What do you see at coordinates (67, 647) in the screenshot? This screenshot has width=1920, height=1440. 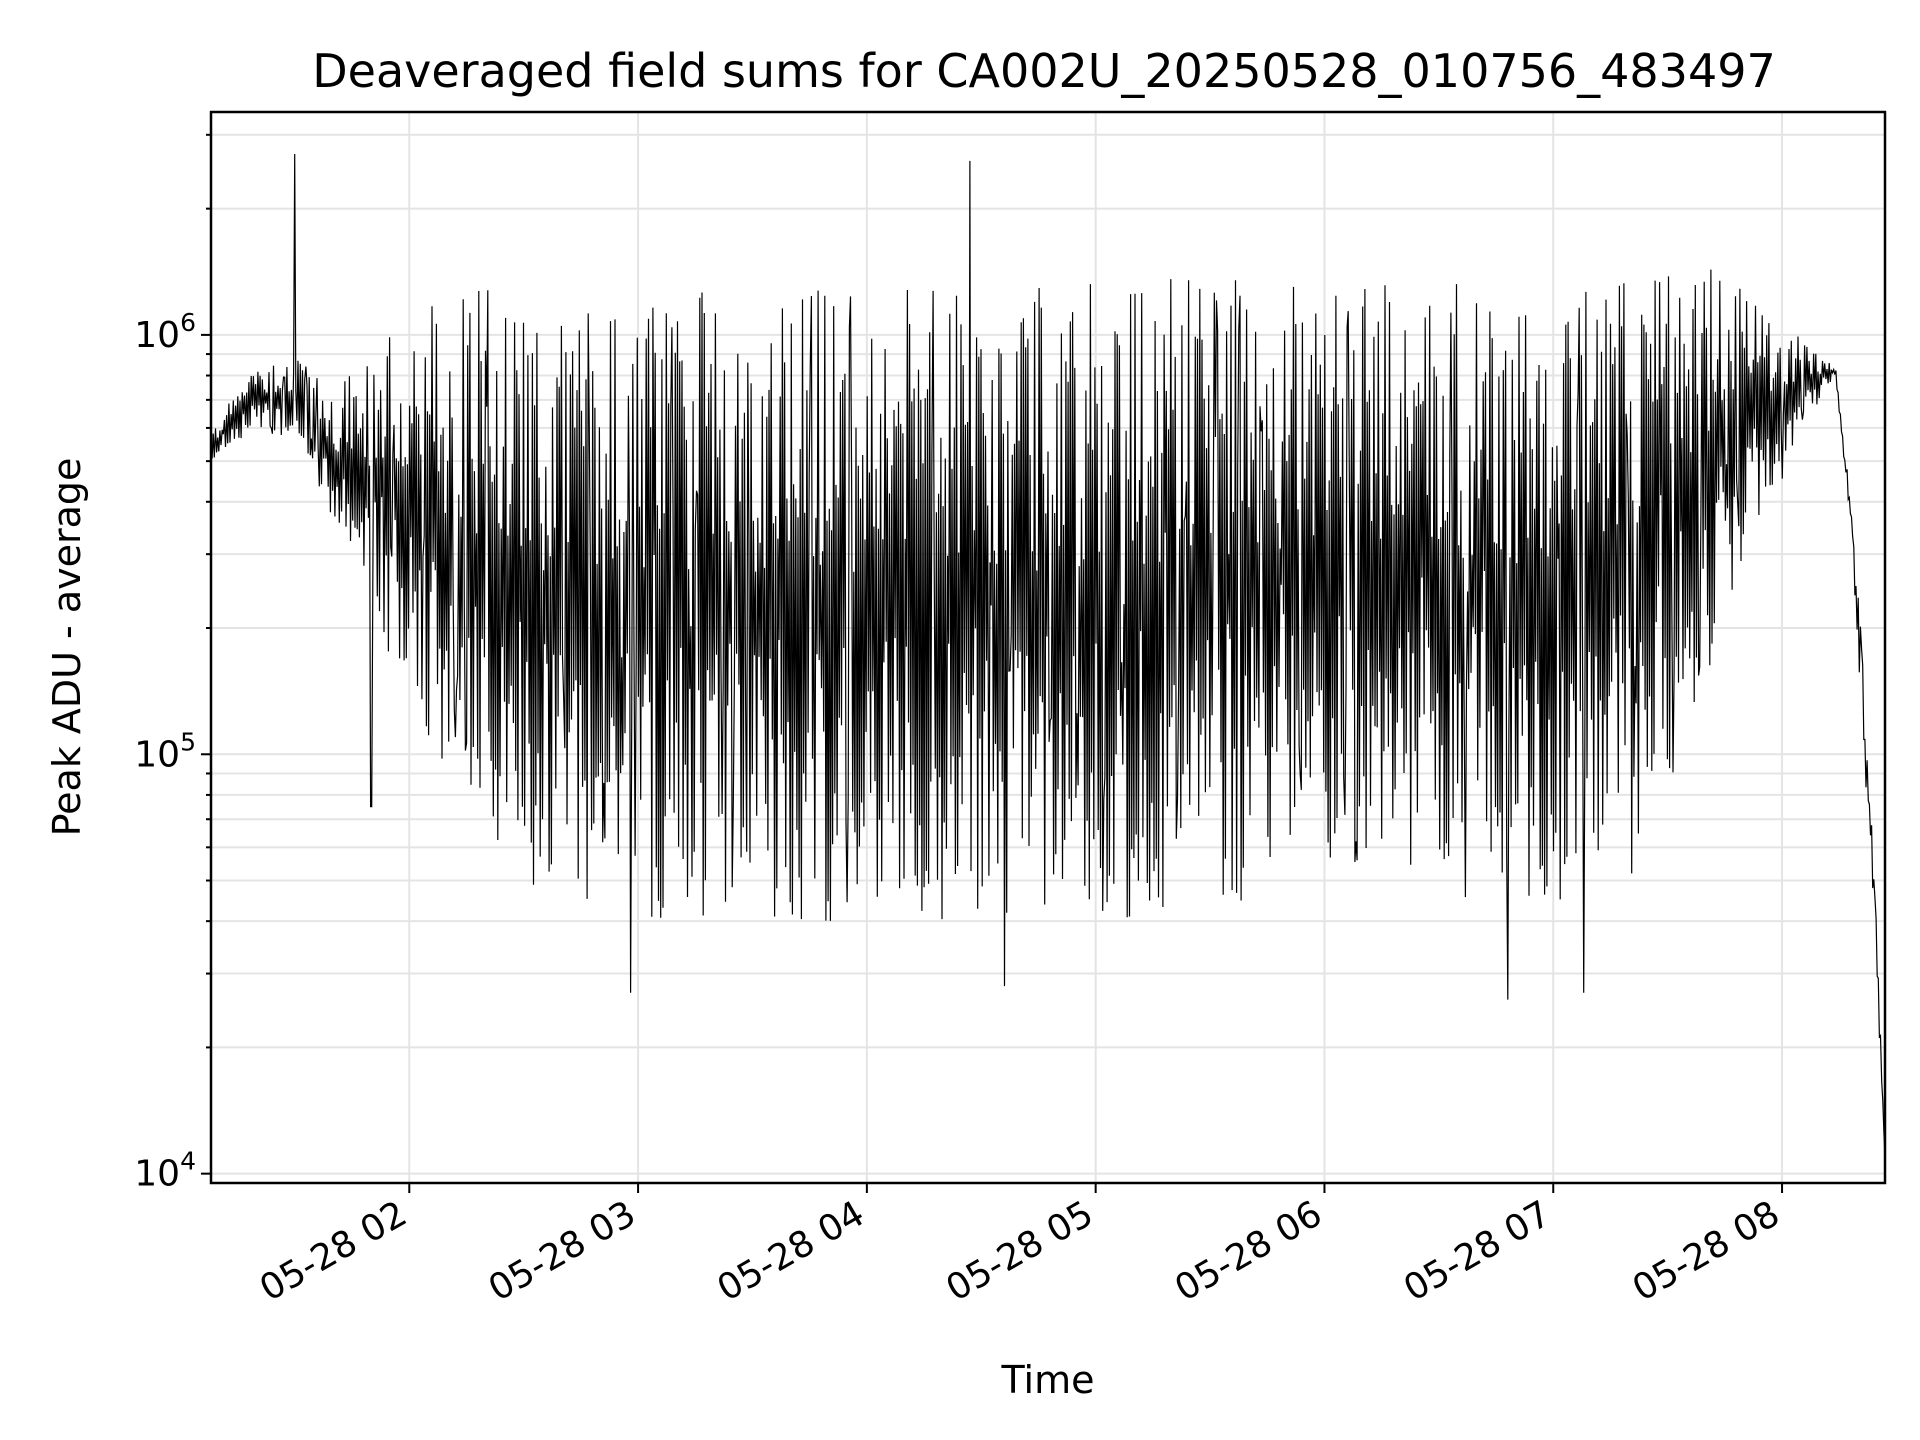 I see `y-axis-label: Peak ADU - average` at bounding box center [67, 647].